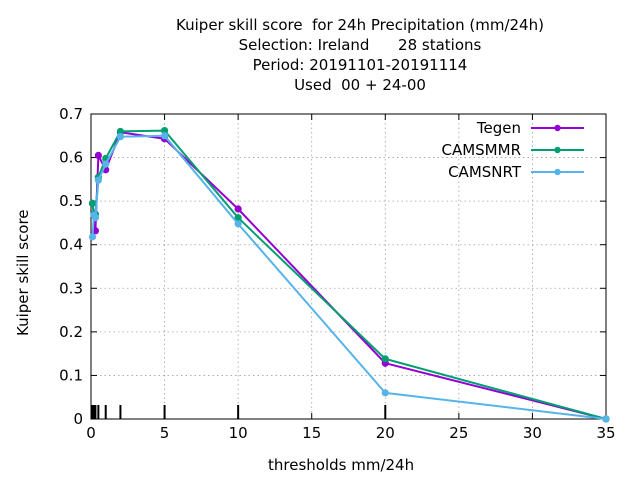  Describe the element at coordinates (360, 65) in the screenshot. I see `chart-title-line-3: Period: 20191101-20191114` at that location.